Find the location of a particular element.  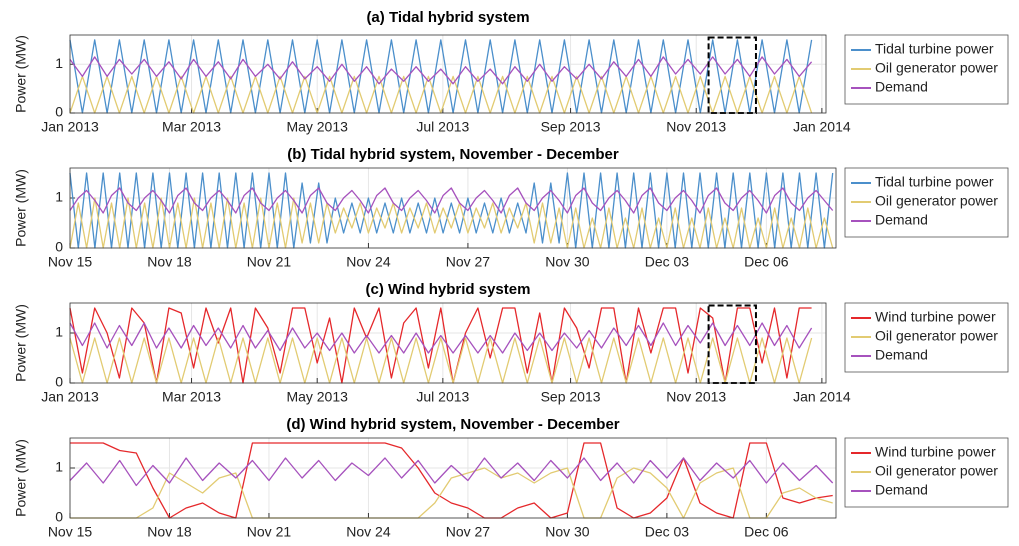

chart-title: (c) Wind hybrid system is located at coordinates (448, 289).